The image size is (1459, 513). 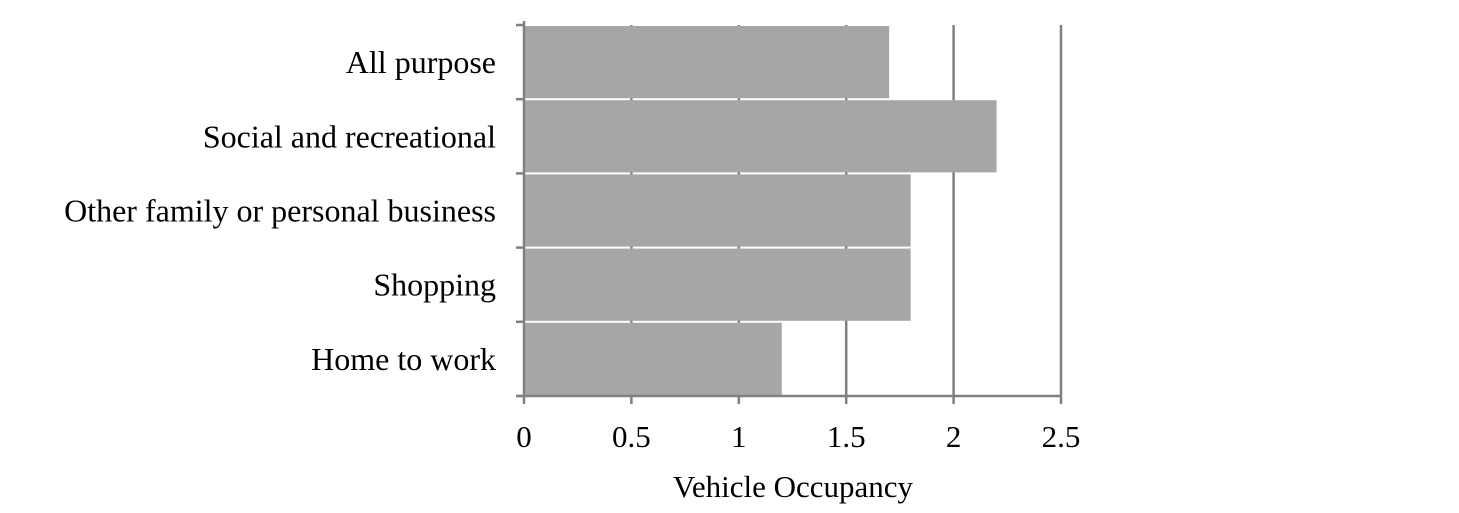 I want to click on x-tick-label-1: 0.5, so click(x=631, y=436).